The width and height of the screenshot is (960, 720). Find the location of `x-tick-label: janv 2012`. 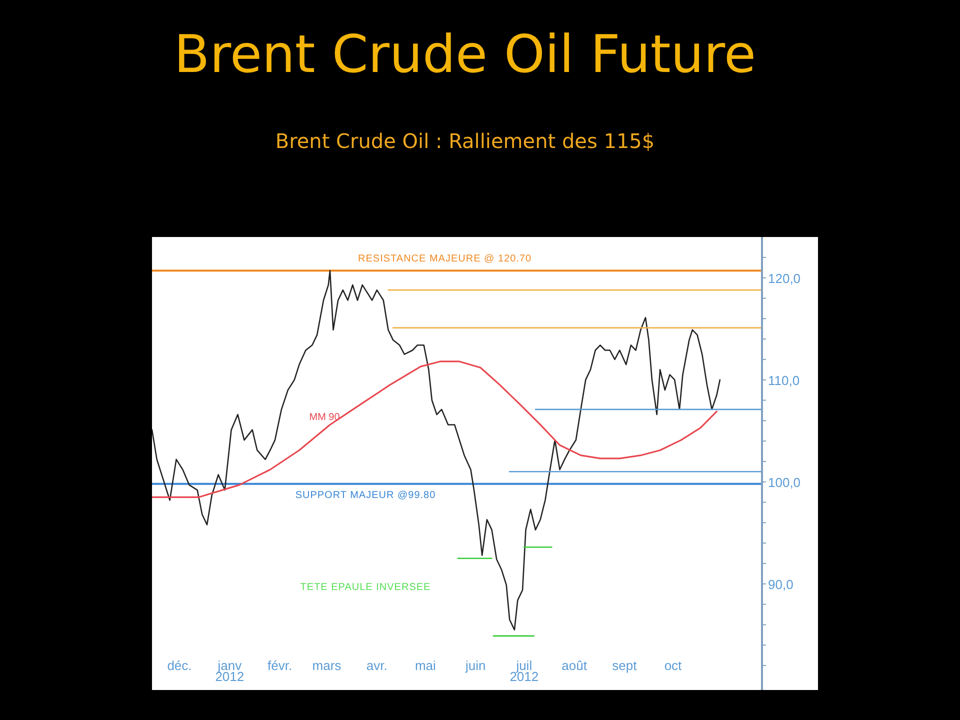

x-tick-label: janv 2012 is located at coordinates (229, 671).